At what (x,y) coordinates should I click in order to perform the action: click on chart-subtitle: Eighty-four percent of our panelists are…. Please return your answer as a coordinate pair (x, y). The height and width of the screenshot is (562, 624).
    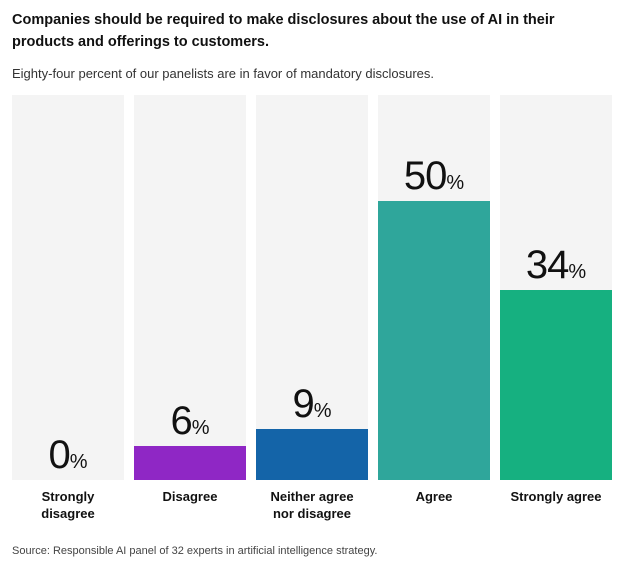
    Looking at the image, I should click on (223, 73).